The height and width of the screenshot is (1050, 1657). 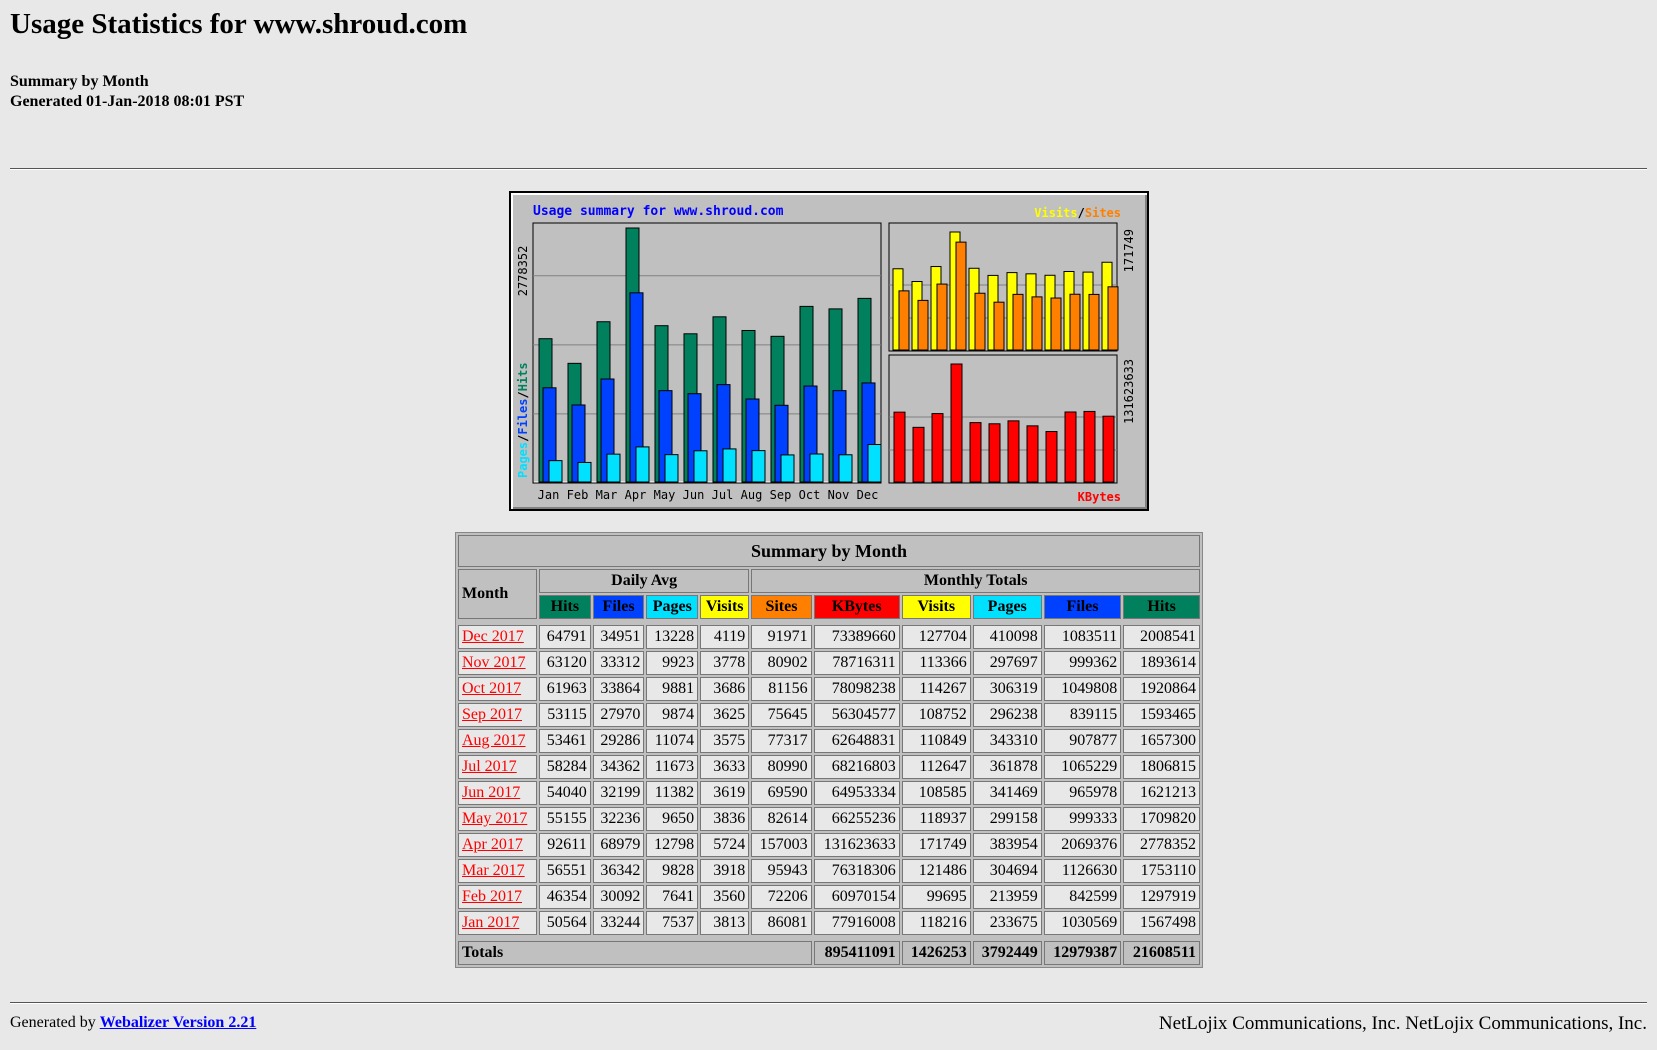 I want to click on daily-pages-cell: 9874, so click(x=672, y=715).